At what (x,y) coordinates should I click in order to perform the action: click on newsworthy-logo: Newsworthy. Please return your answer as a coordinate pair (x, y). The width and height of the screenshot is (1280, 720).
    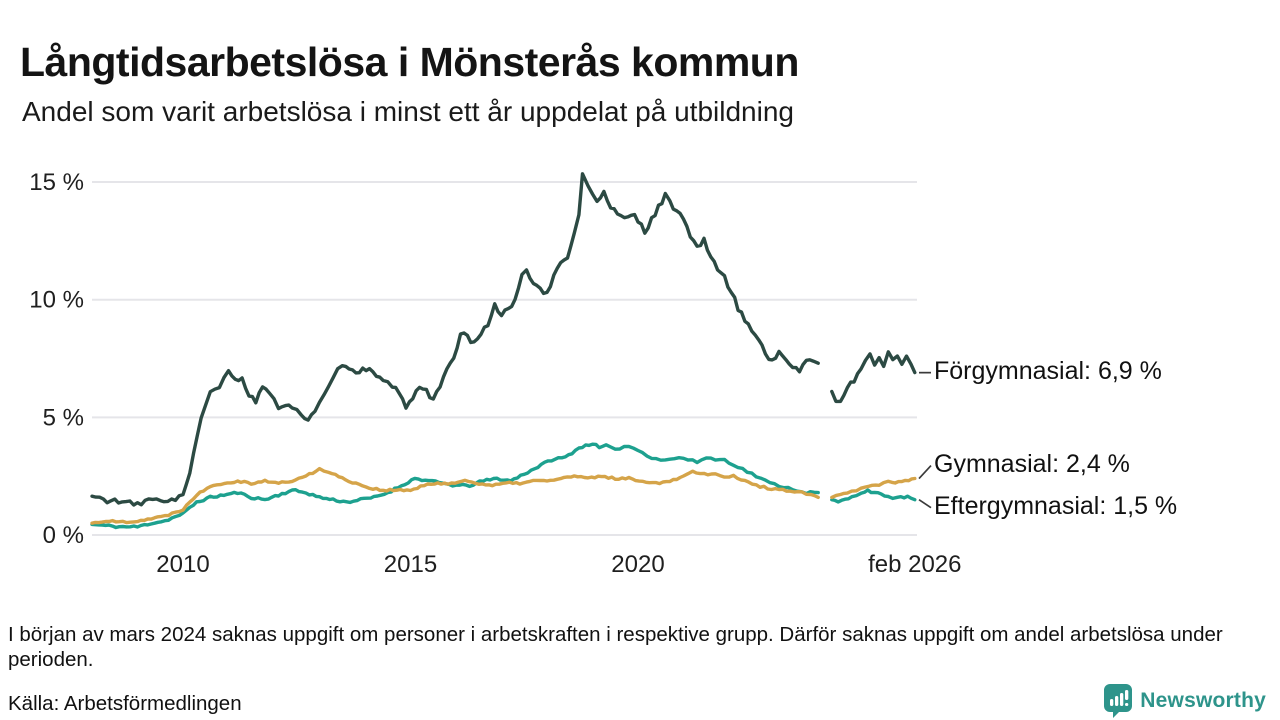
    Looking at the image, I should click on (1185, 701).